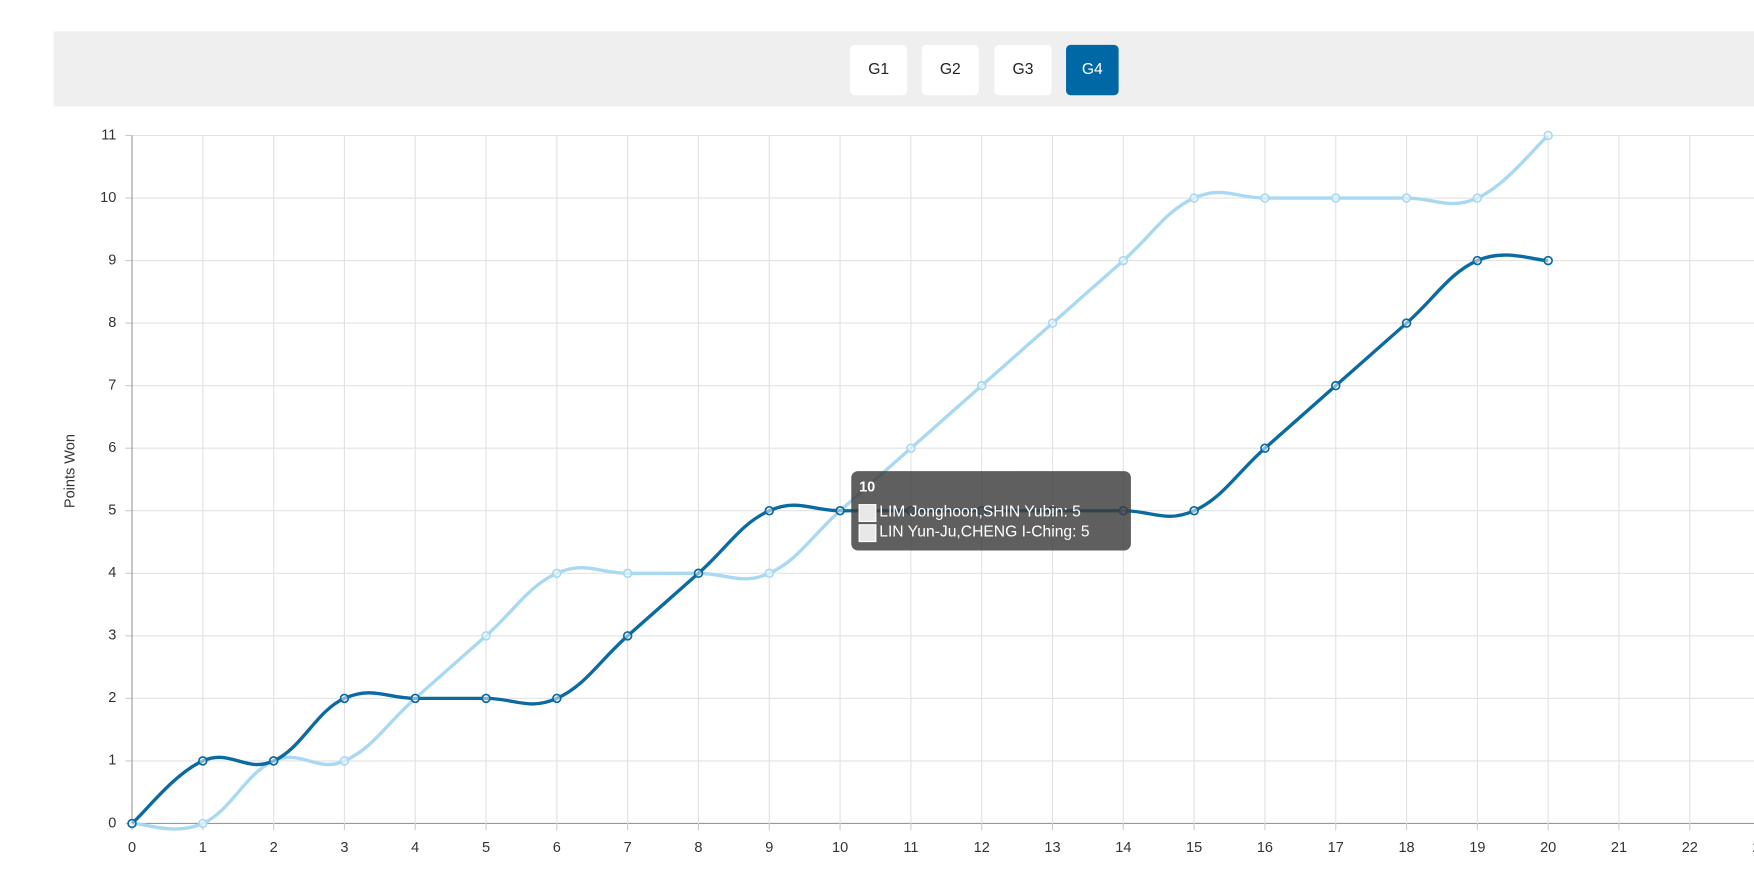 The width and height of the screenshot is (1754, 884). What do you see at coordinates (112, 698) in the screenshot?
I see `y-tick-label: 2` at bounding box center [112, 698].